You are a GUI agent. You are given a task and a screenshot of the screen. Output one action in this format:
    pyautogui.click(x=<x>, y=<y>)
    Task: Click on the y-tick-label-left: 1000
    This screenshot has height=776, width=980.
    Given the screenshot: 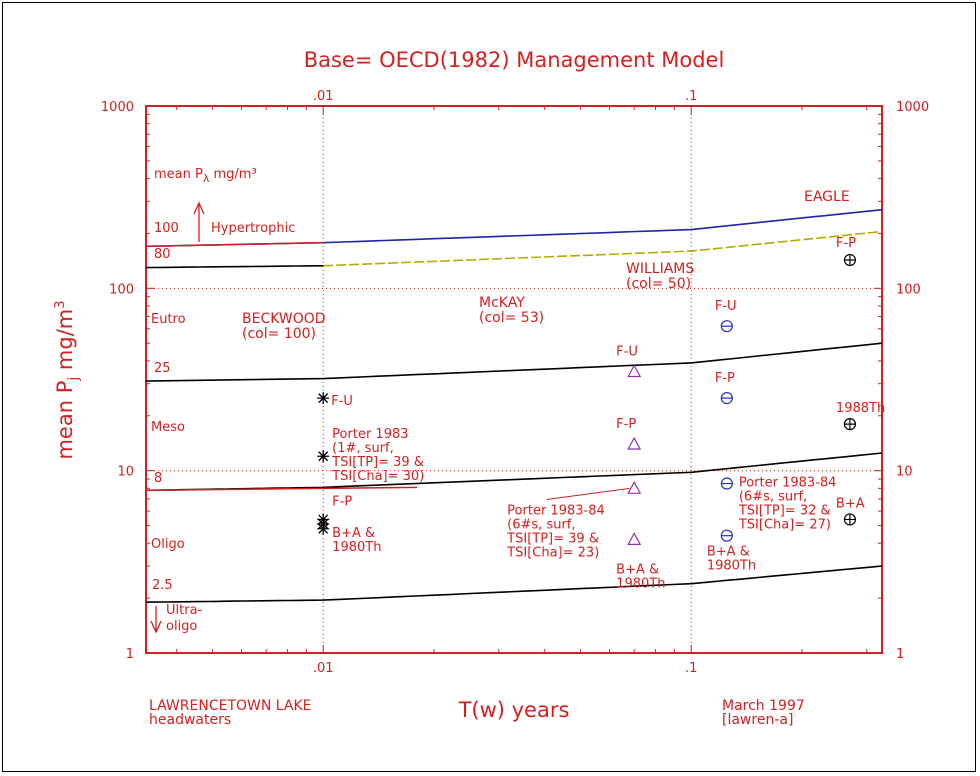 What is the action you would take?
    pyautogui.click(x=117, y=107)
    